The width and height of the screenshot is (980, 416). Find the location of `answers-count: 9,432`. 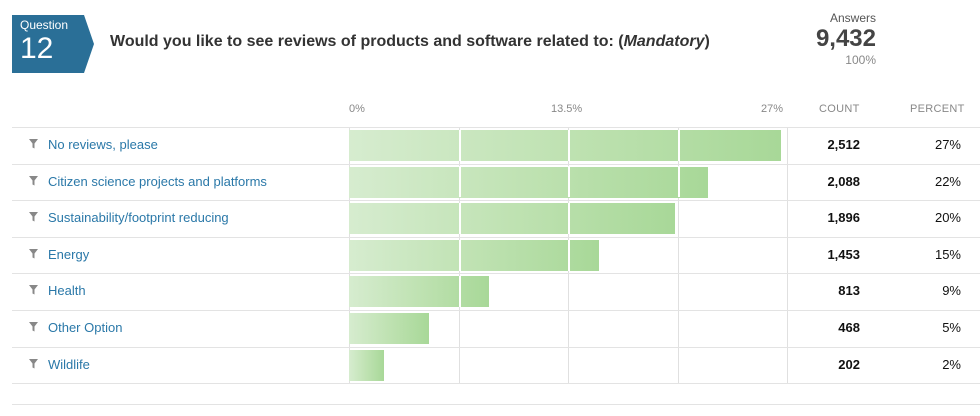

answers-count: 9,432 is located at coordinates (845, 38).